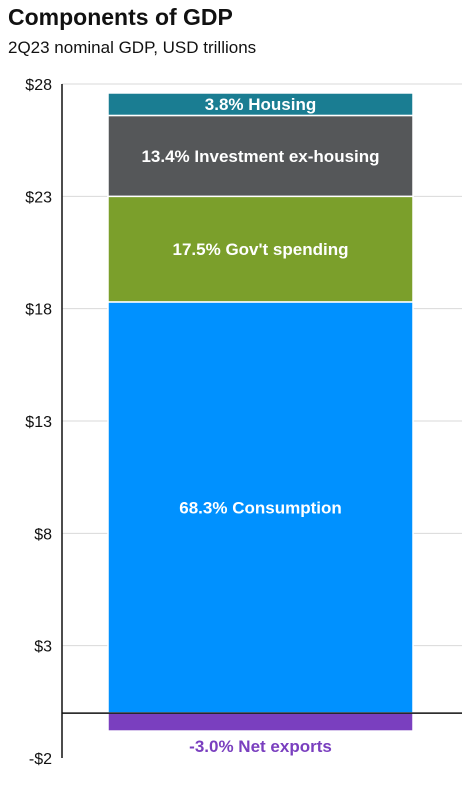 The width and height of the screenshot is (476, 789). I want to click on segment-label: 68.3% Consumption, so click(260, 507).